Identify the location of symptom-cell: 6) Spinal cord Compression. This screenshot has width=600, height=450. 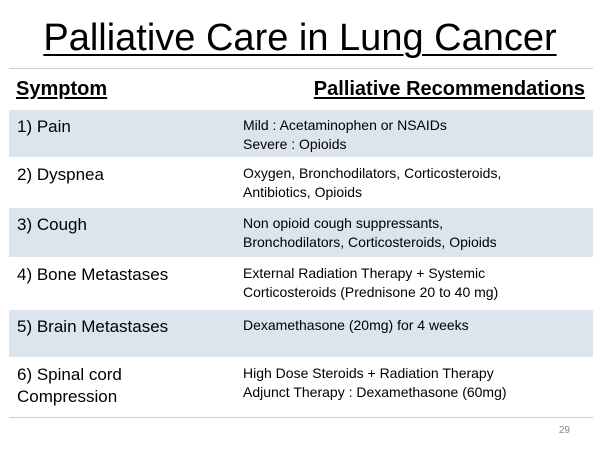
(122, 387).